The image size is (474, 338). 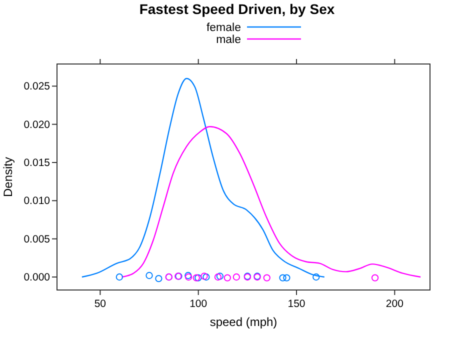 I want to click on chart-title: Fastest Speed Driven, by Sex, so click(x=237, y=9).